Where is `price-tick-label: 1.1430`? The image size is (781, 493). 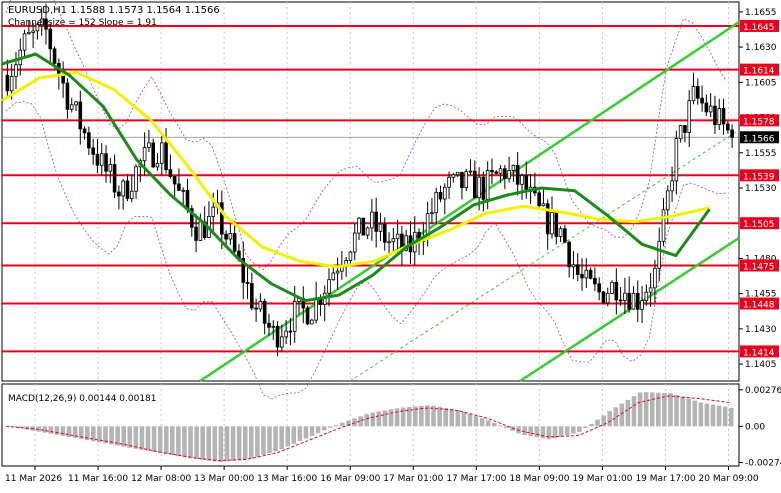 price-tick-label: 1.1430 is located at coordinates (761, 330).